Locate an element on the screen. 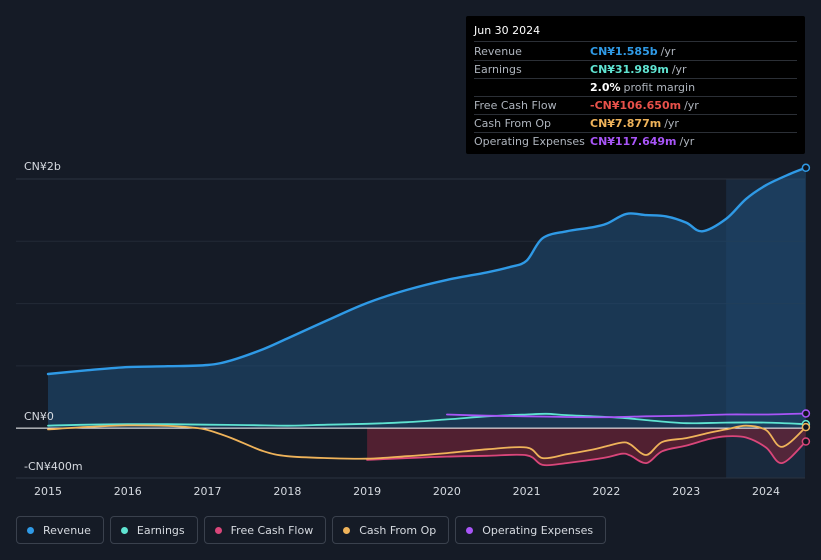 The width and height of the screenshot is (821, 560). tooltip-label: Cash From Op is located at coordinates (513, 123).